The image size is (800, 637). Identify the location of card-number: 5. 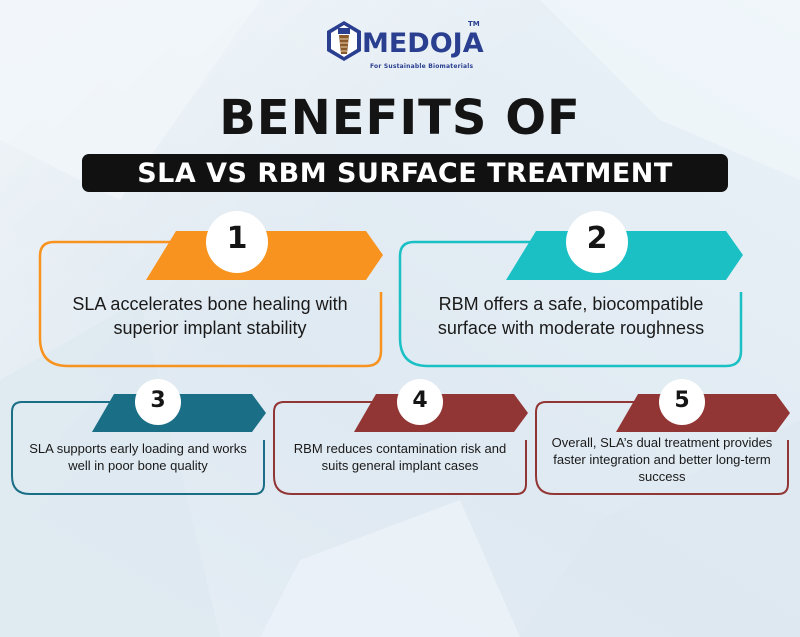
(682, 400).